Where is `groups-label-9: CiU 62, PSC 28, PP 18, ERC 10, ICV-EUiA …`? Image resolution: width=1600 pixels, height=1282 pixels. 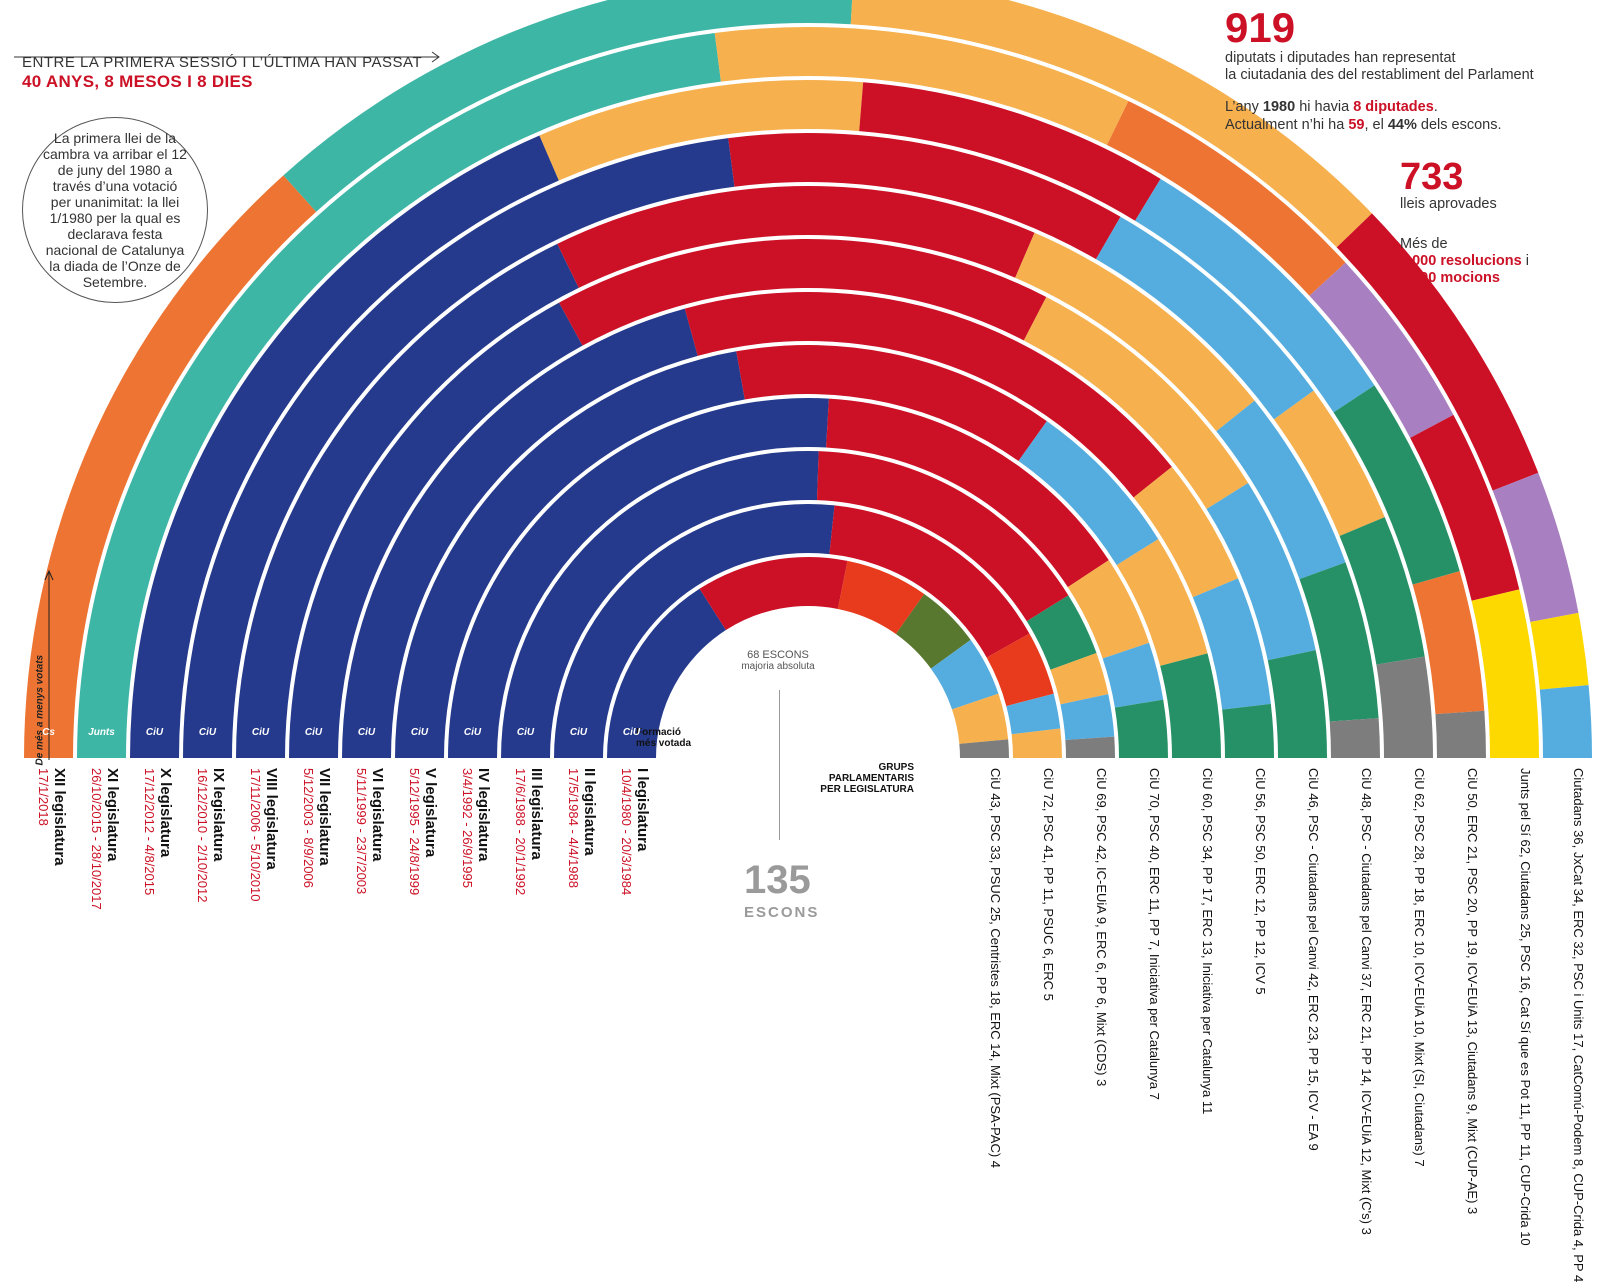
groups-label-9: CiU 62, PSC 28, PP 18, ERC 10, ICV-EUiA … is located at coordinates (1419, 967).